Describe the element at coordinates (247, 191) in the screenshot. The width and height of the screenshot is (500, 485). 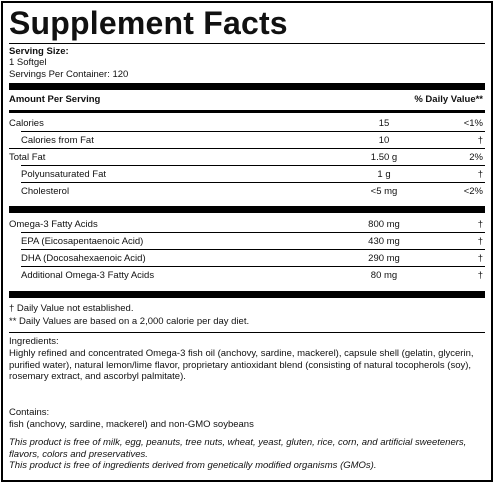
I see `nutrient-row: Cholesterol <5 mg <2%` at that location.